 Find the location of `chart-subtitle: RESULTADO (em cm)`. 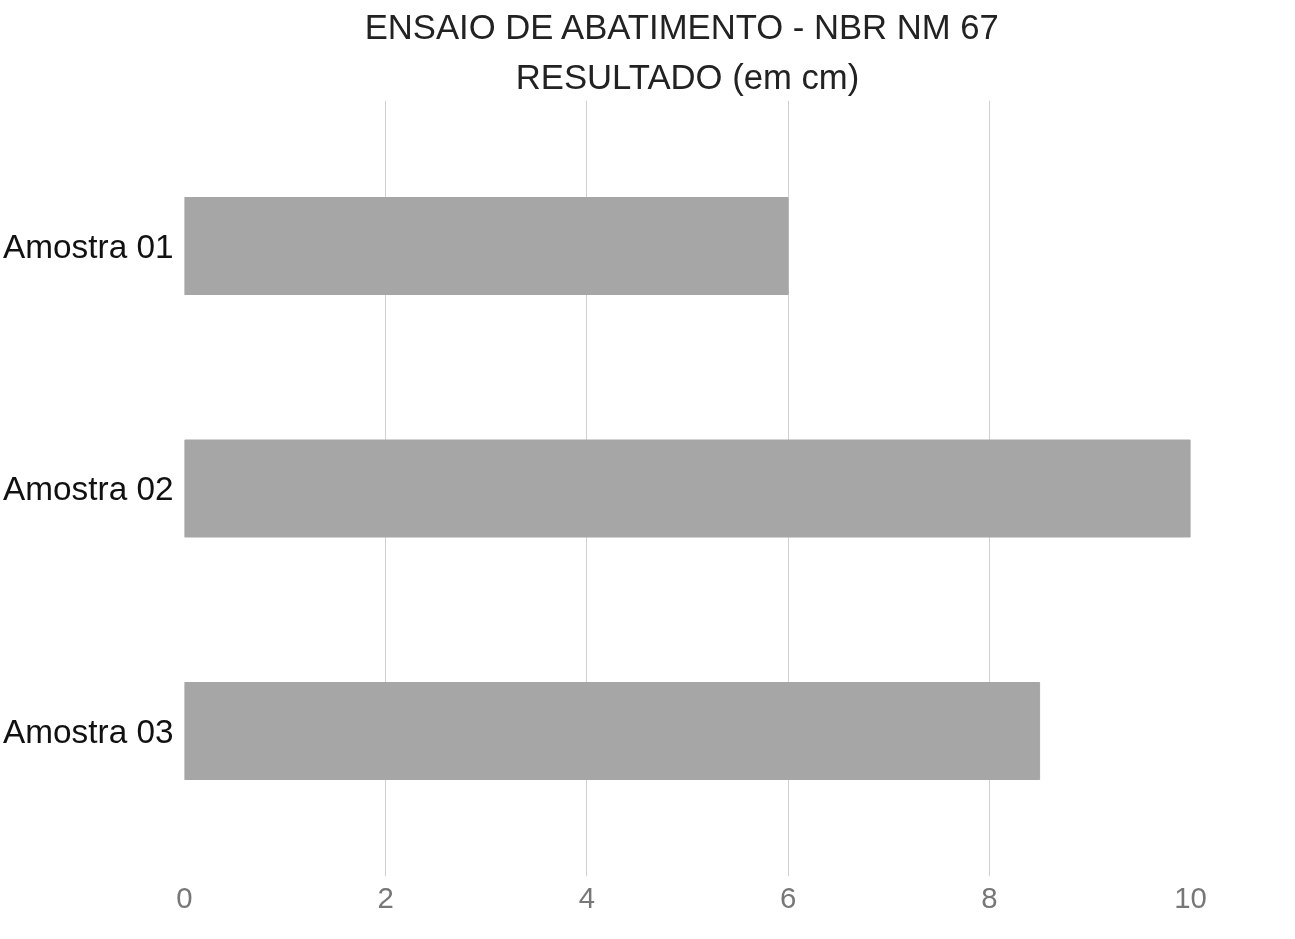

chart-subtitle: RESULTADO (em cm) is located at coordinates (687, 76).